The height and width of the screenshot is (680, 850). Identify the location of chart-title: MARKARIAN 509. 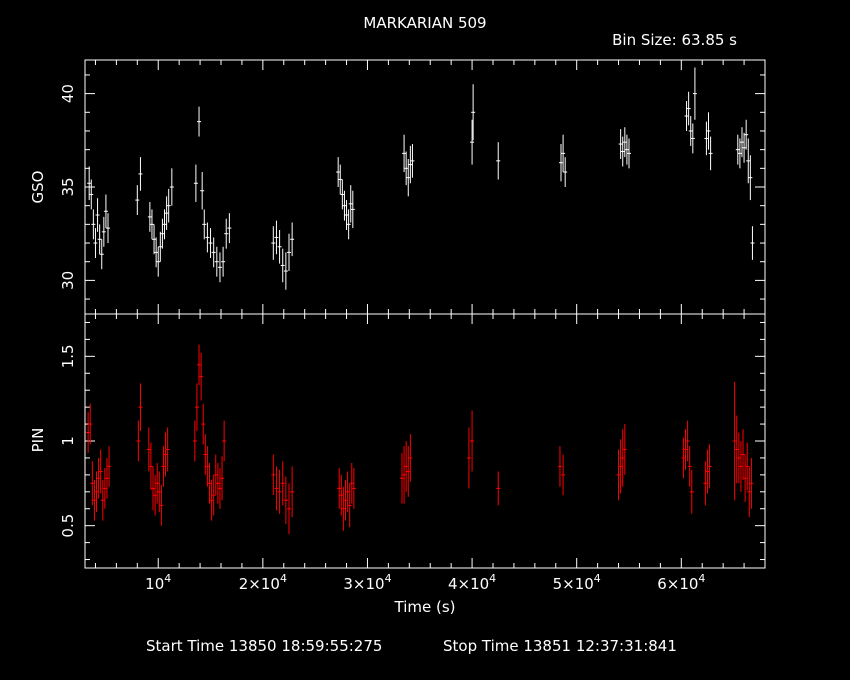
(424, 23).